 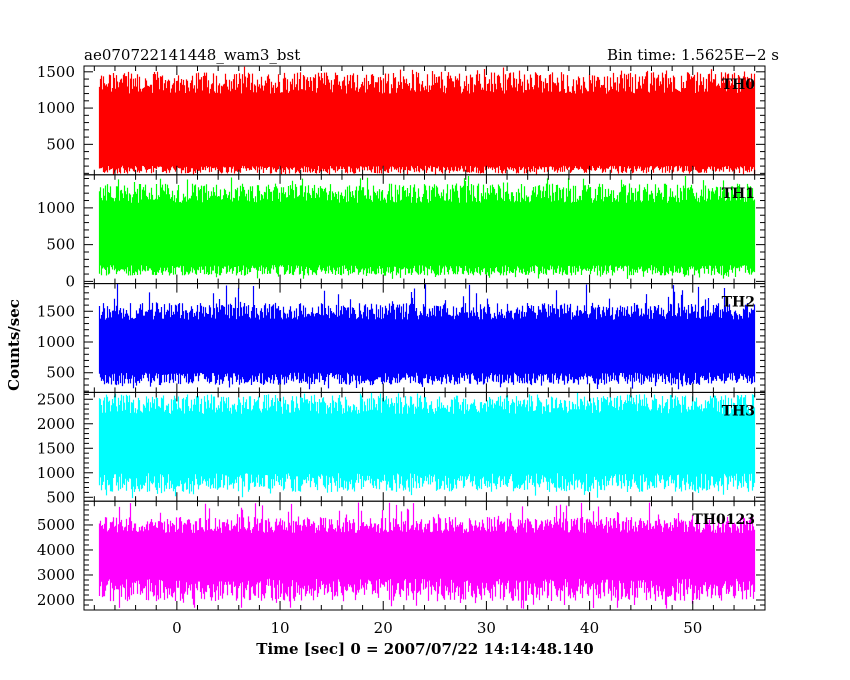 I want to click on x-axis-label: Time [sec] 0 = 2007/07/22 14:14:48.140, so click(x=424, y=649).